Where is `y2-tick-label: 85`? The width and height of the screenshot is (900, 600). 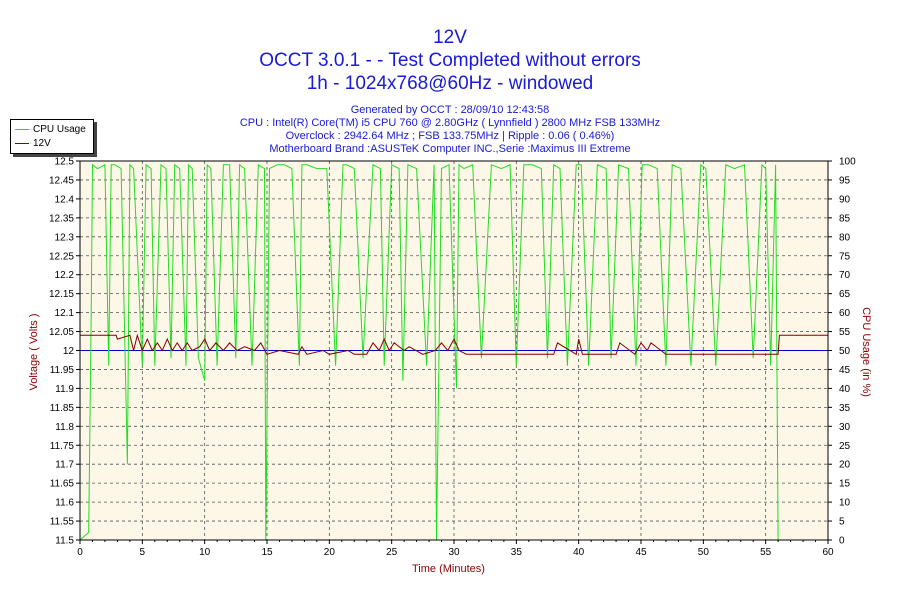
y2-tick-label: 85 is located at coordinates (845, 218).